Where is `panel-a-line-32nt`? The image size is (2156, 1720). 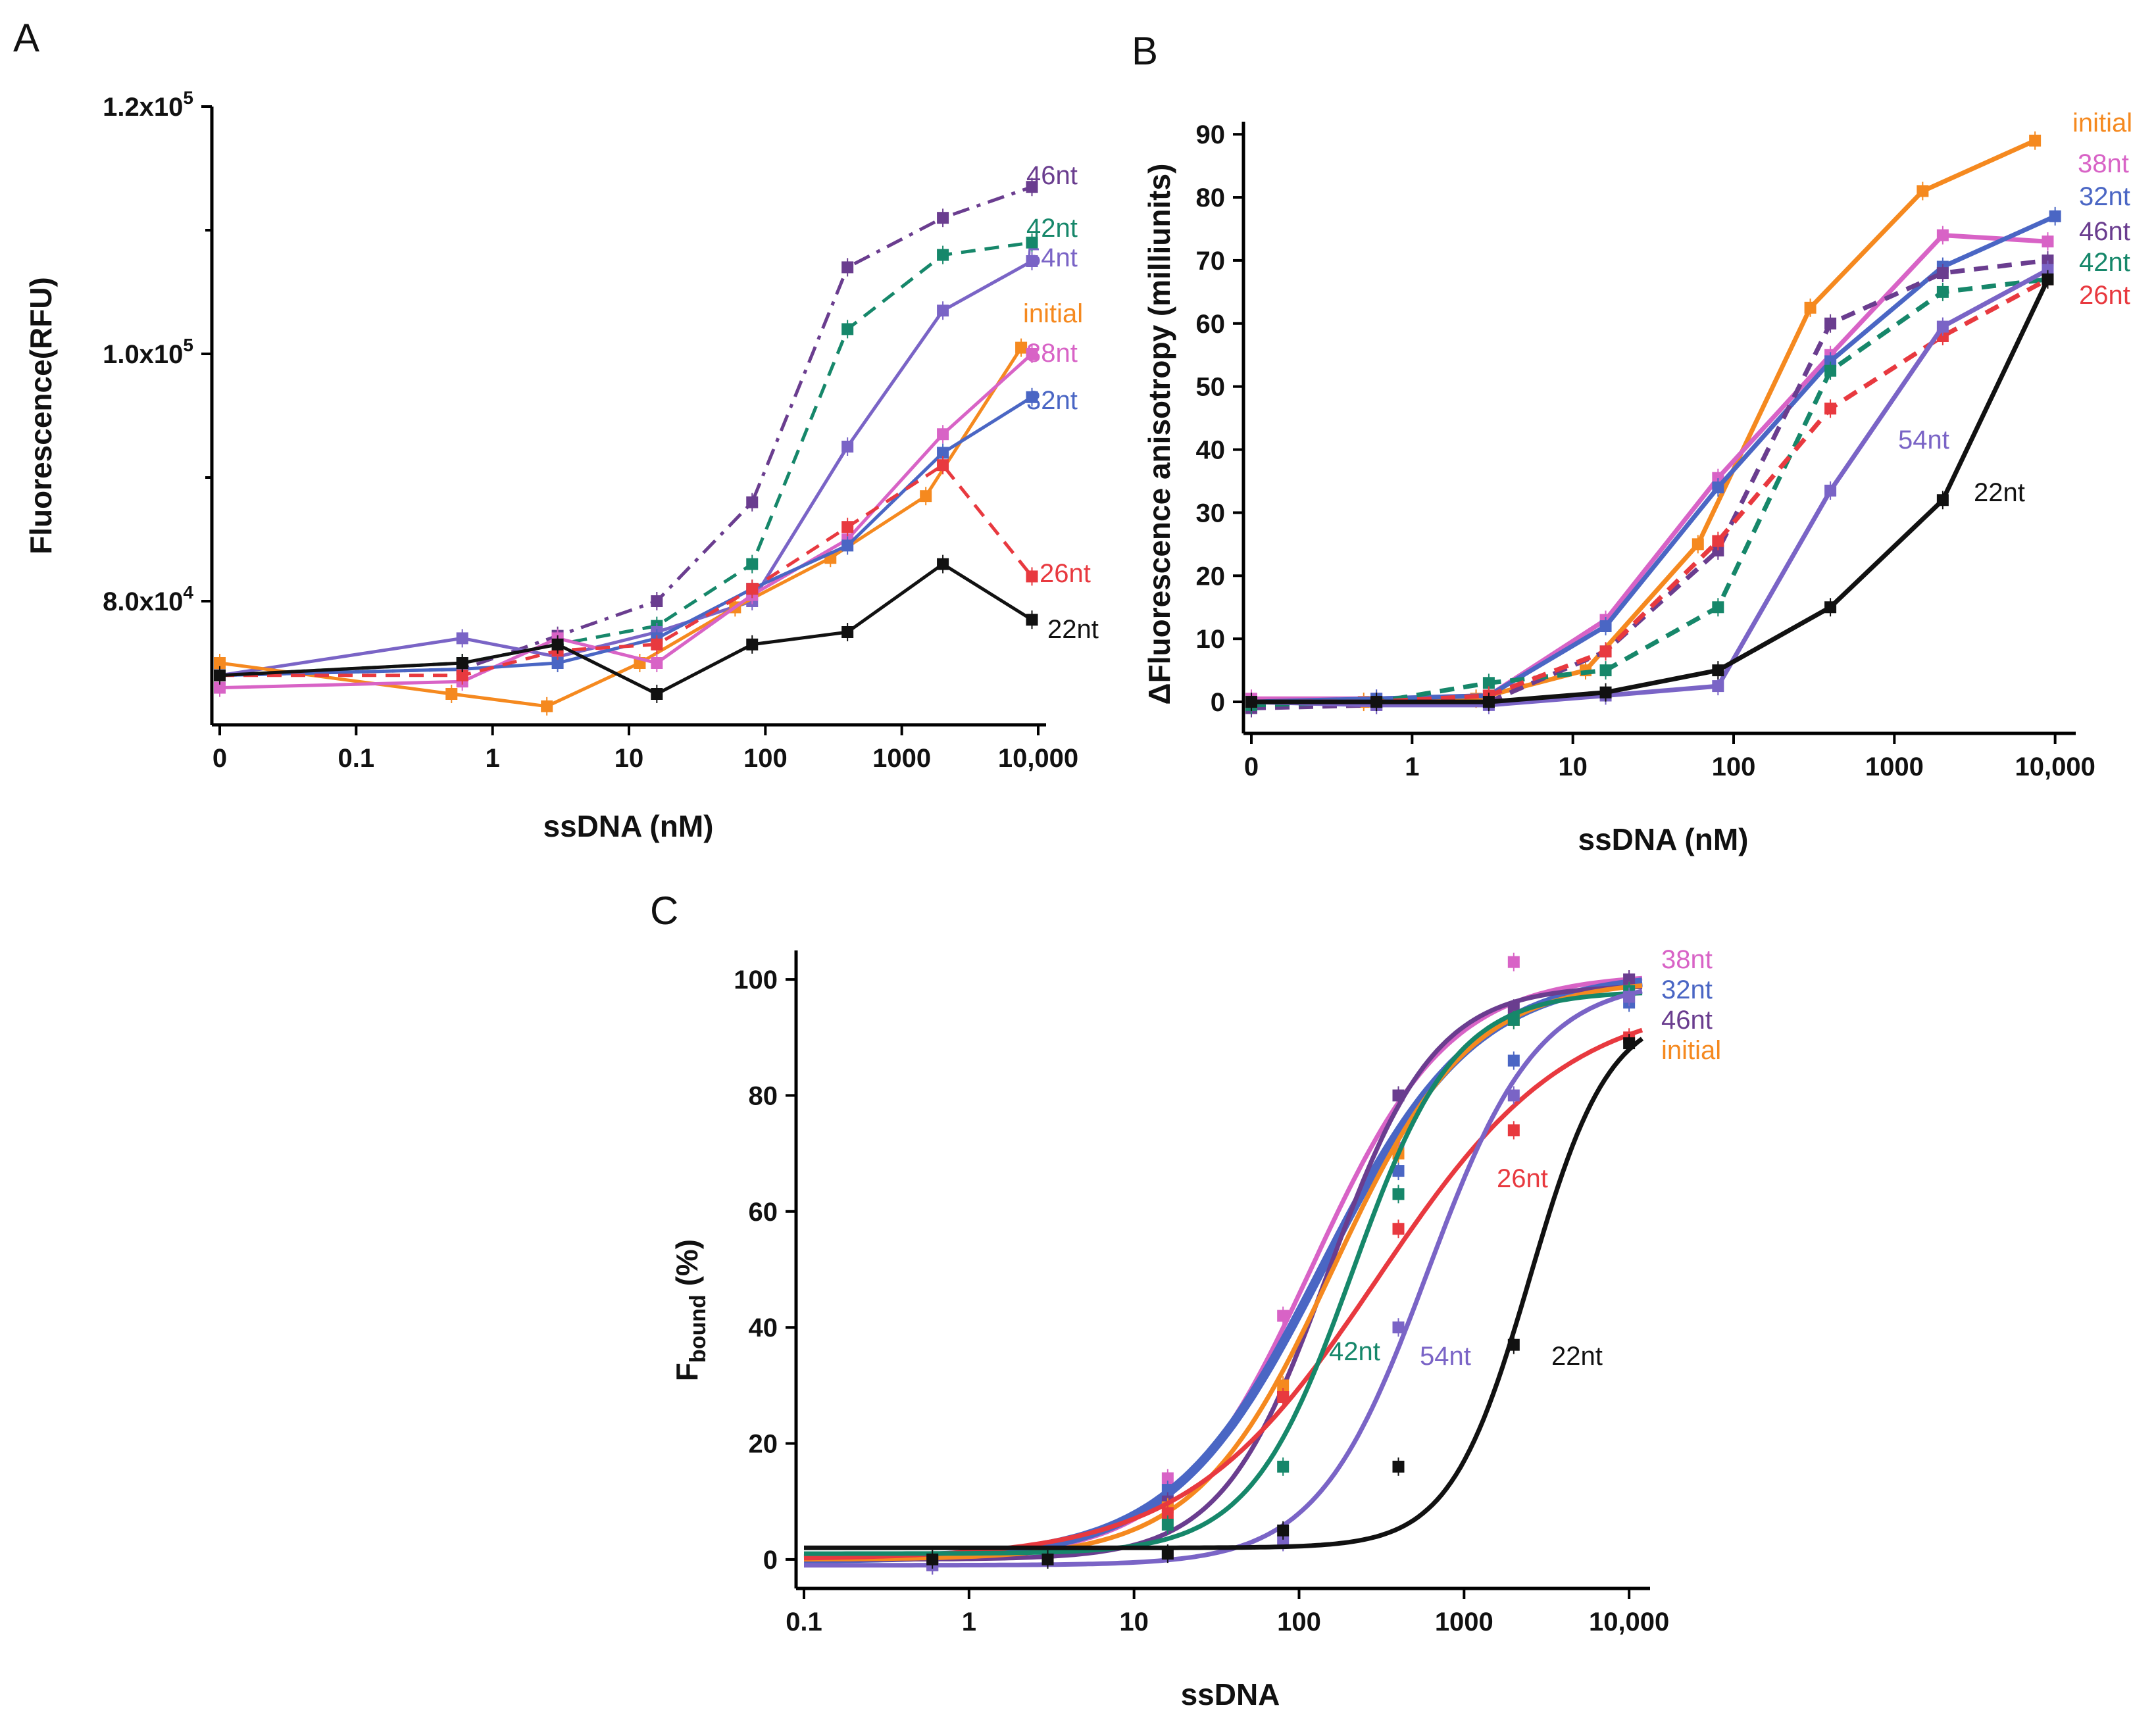
panel-a-line-32nt is located at coordinates (626, 536).